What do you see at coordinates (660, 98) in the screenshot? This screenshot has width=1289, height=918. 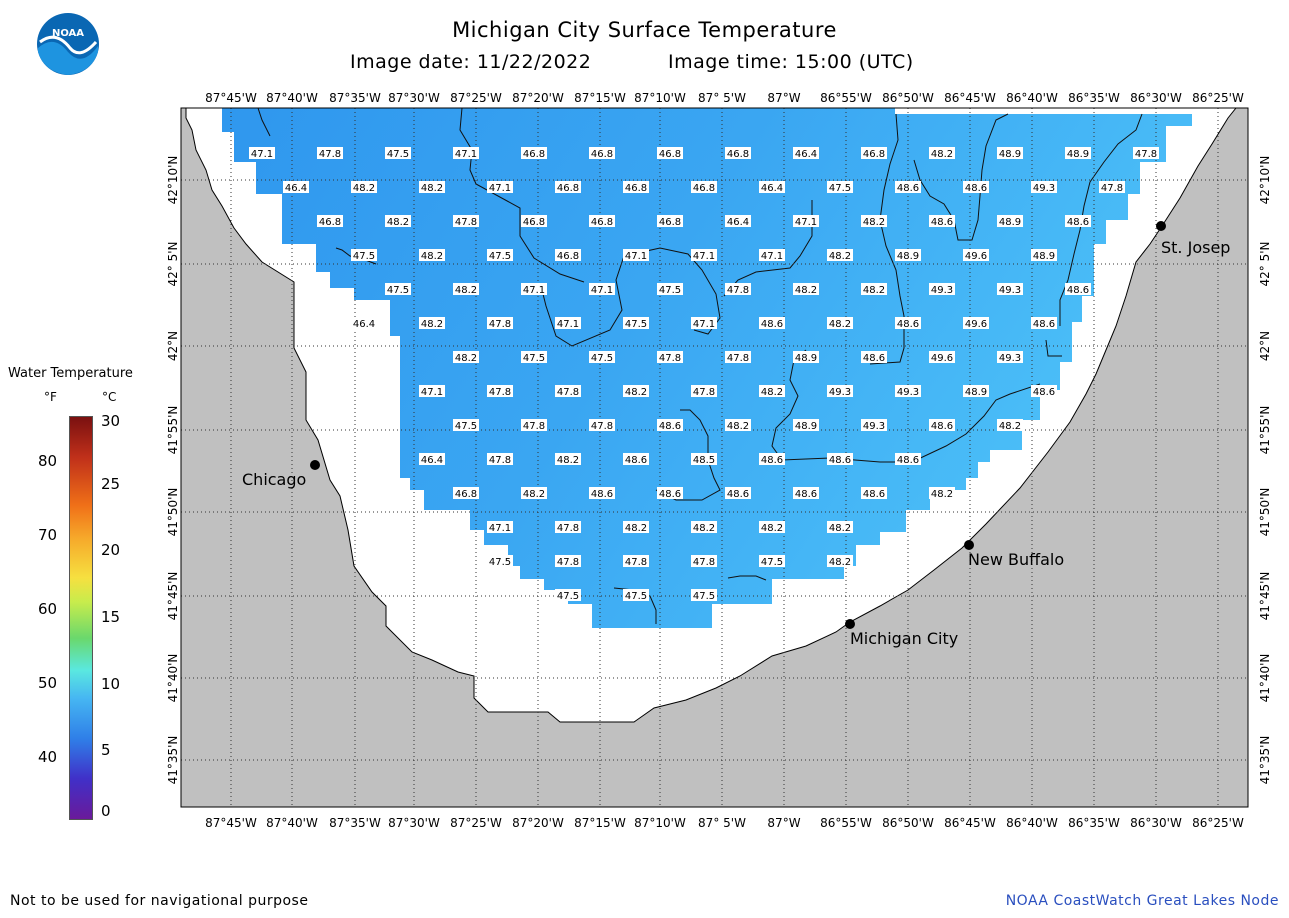 I see `longitude-label-top: 87°10'W` at bounding box center [660, 98].